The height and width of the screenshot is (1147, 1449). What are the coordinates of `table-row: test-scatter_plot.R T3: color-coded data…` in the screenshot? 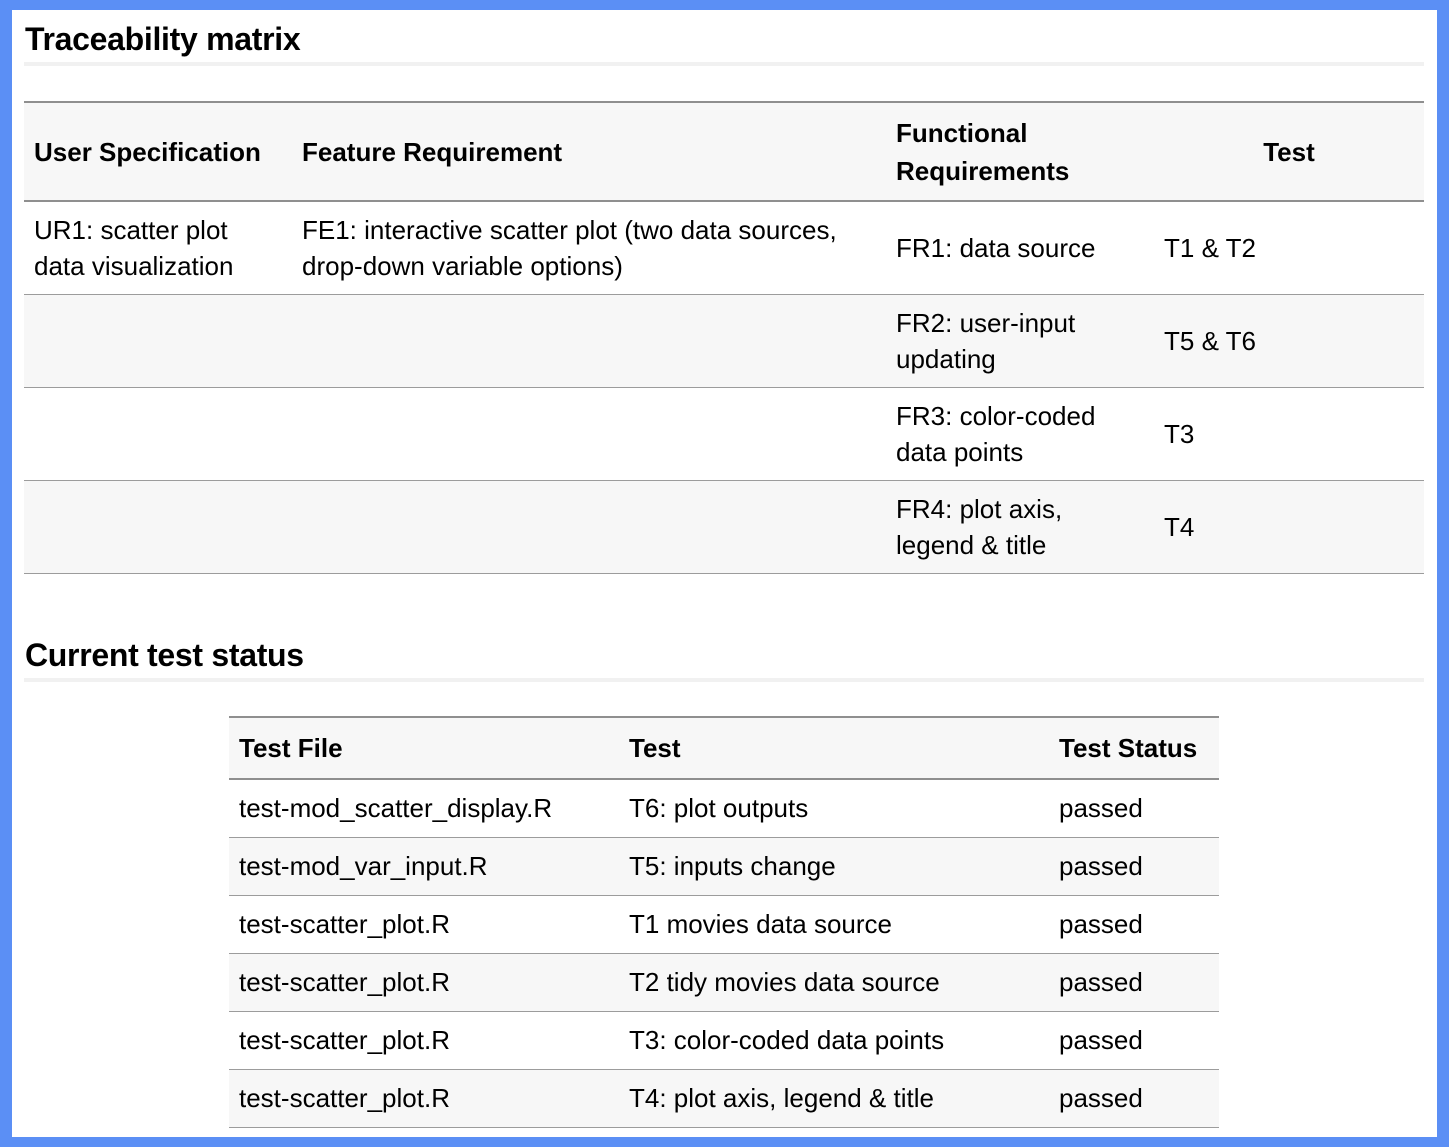 It's located at (724, 1040).